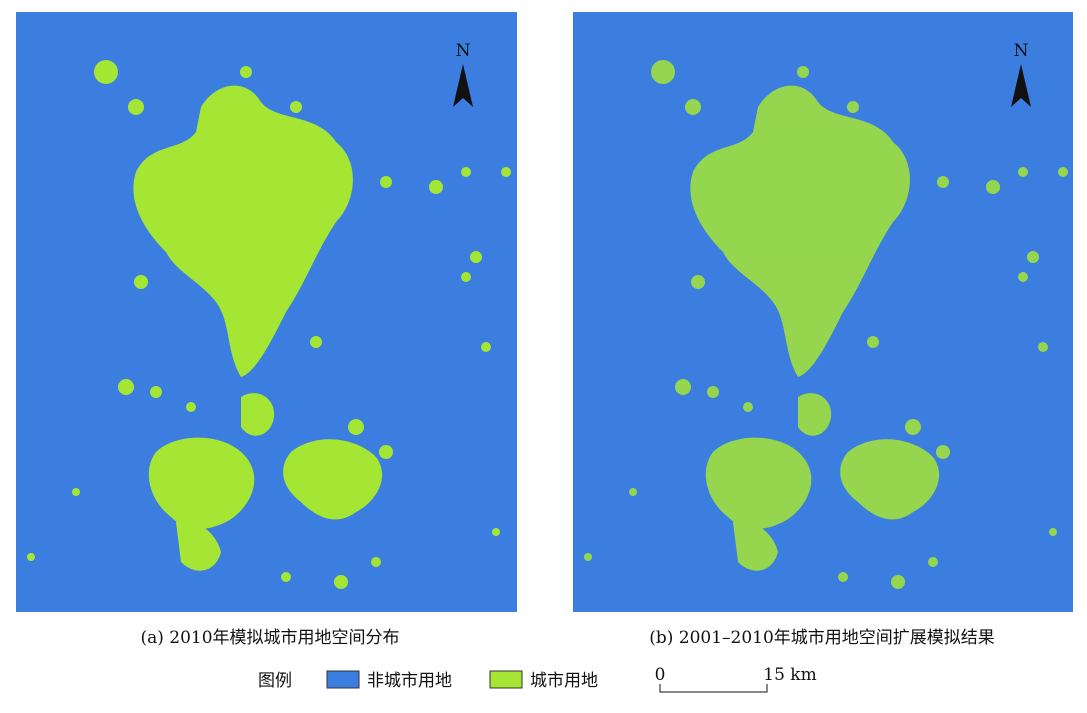 This screenshot has width=1087, height=713. I want to click on caption: (b) 2001–2010年城市用地空间扩展模拟结果, so click(822, 638).